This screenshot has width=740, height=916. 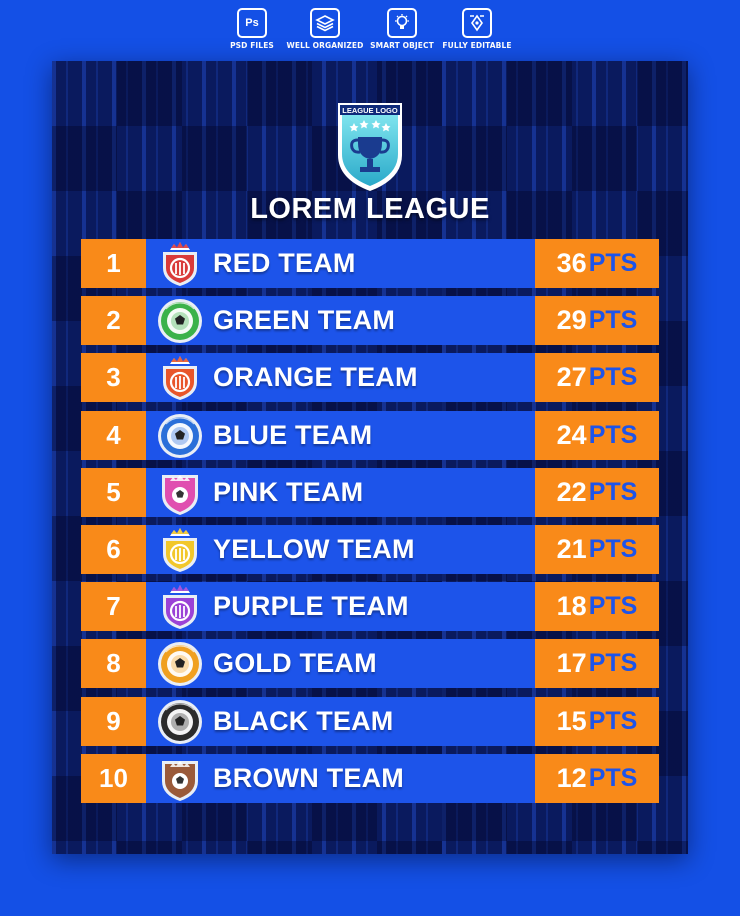 I want to click on league-title: LOREM LEAGUE, so click(x=370, y=209).